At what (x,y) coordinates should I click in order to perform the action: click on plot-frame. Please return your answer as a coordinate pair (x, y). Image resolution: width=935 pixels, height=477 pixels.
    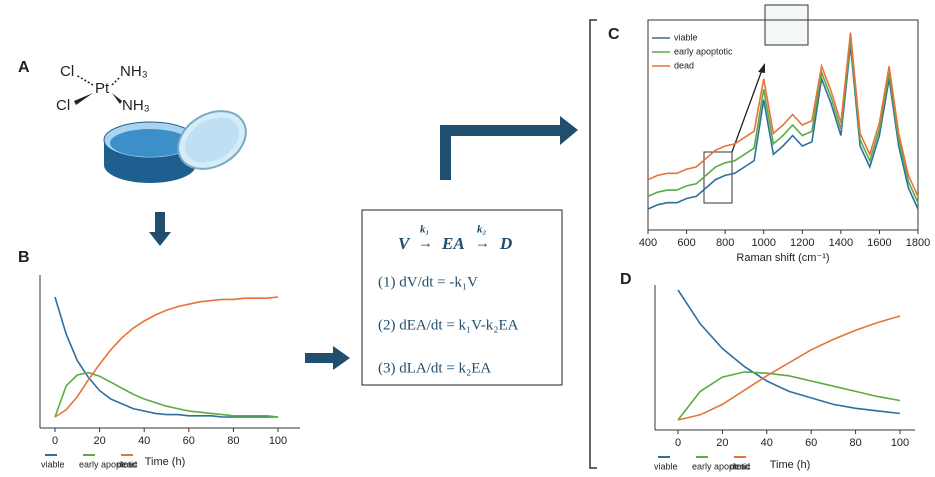
    Looking at the image, I should click on (783, 125).